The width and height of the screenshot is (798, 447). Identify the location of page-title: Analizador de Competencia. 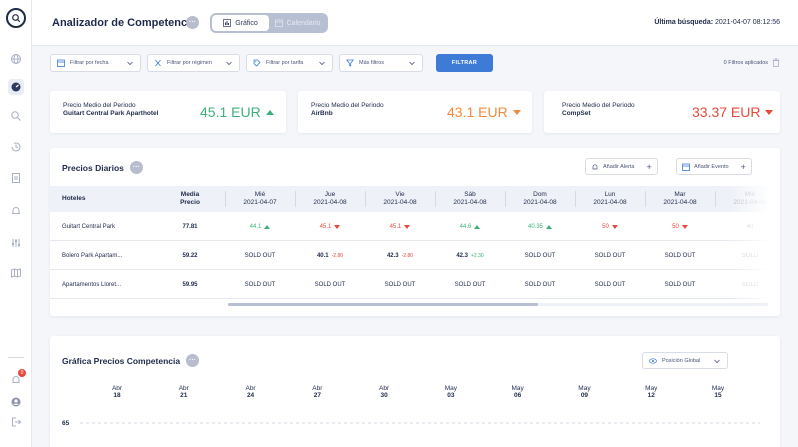
(124, 23).